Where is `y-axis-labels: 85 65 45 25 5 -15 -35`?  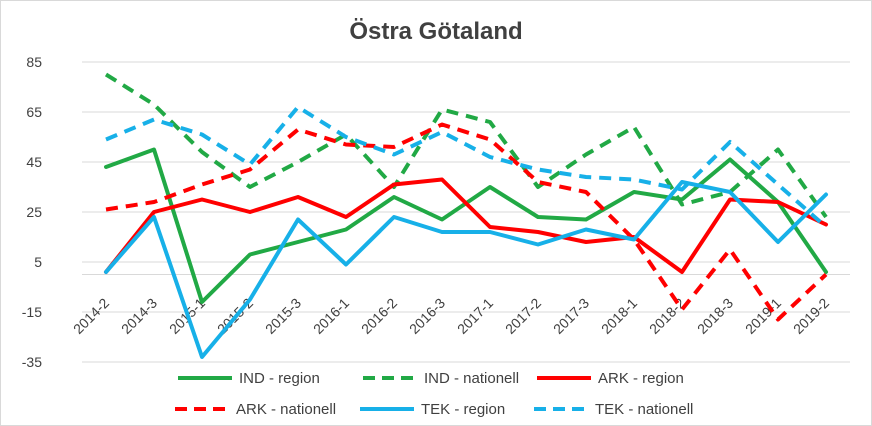
y-axis-labels: 85 65 45 25 5 -15 -35 is located at coordinates (32, 212).